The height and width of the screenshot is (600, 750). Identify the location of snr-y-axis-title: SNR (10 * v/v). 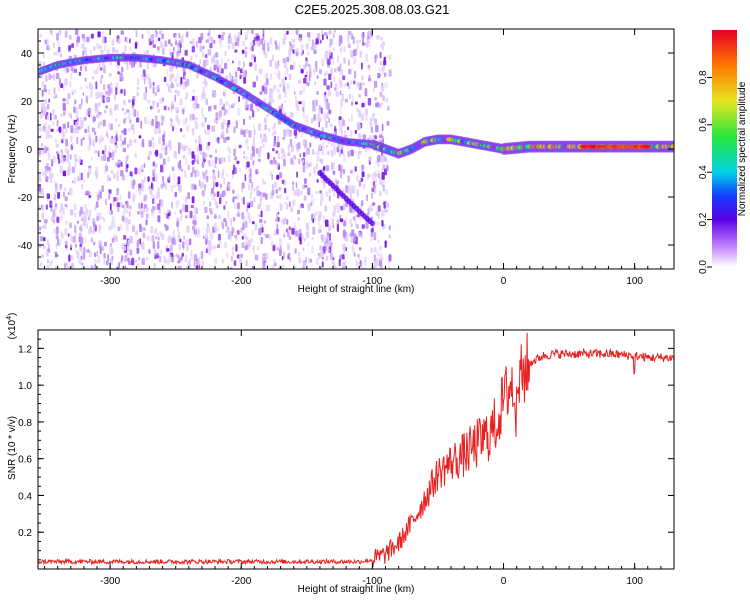
(12, 448).